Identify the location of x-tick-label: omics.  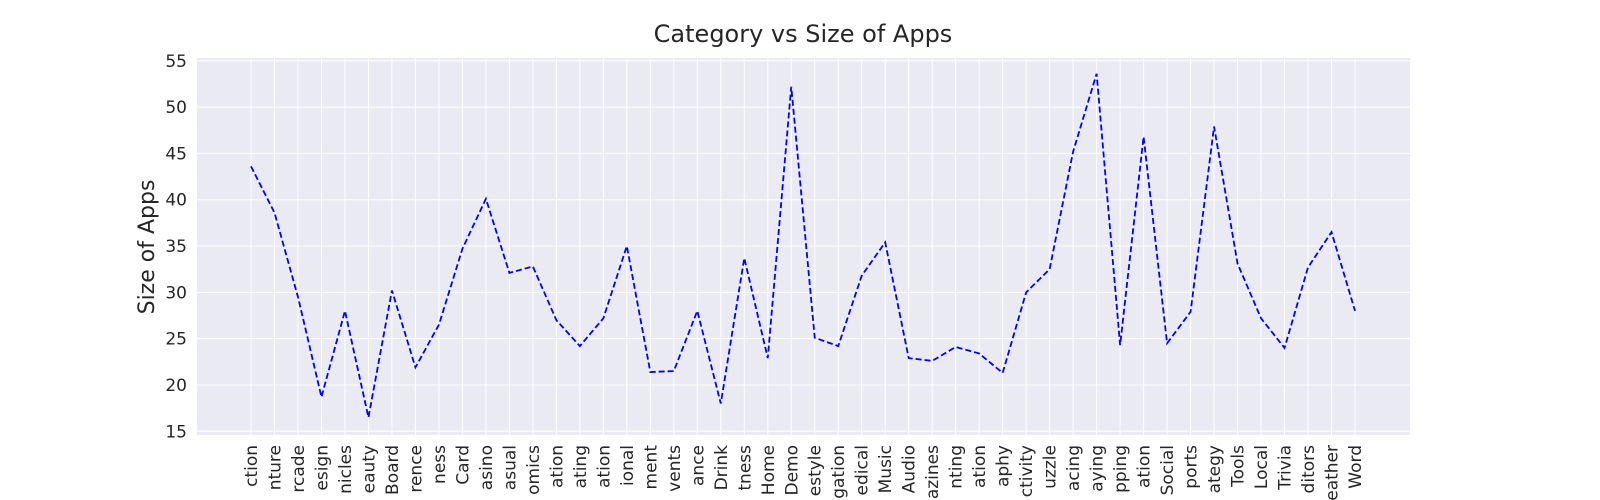
(534, 470).